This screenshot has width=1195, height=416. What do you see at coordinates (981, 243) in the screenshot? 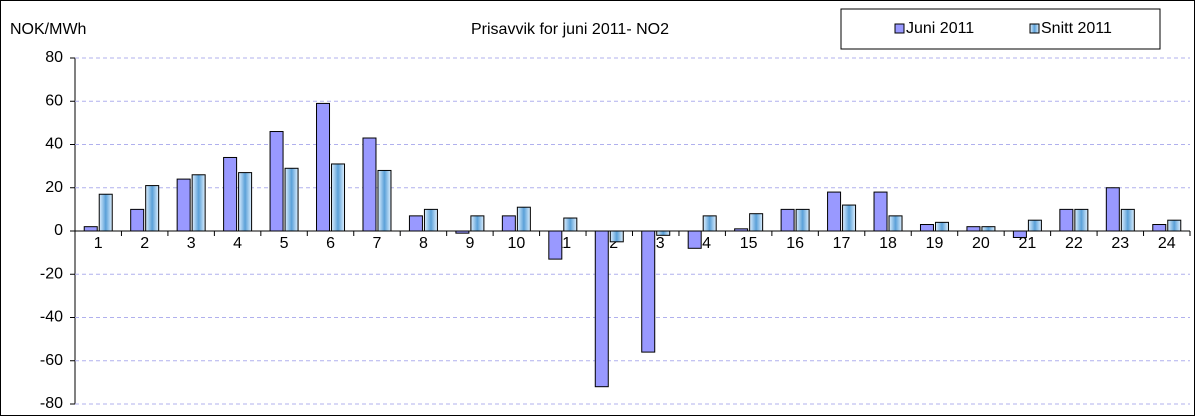
I see `x-tick-label: 20` at bounding box center [981, 243].